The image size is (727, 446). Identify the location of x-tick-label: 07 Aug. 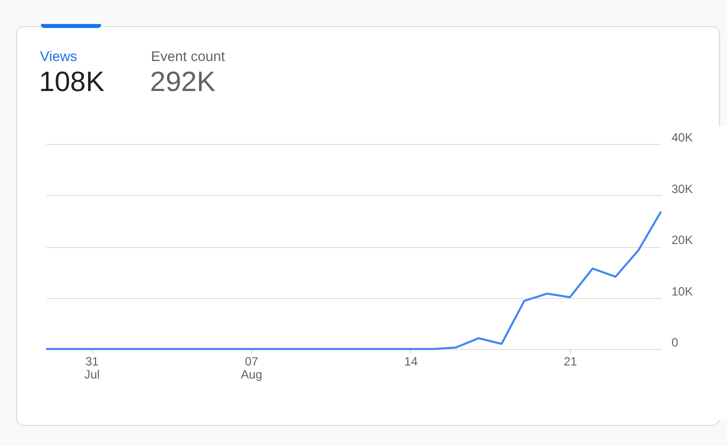
(251, 368).